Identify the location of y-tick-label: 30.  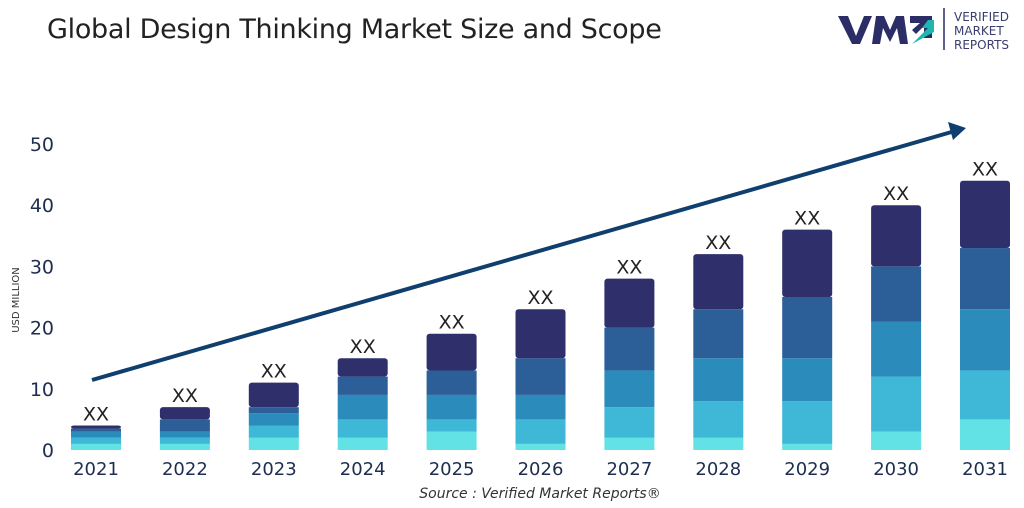
(42, 267).